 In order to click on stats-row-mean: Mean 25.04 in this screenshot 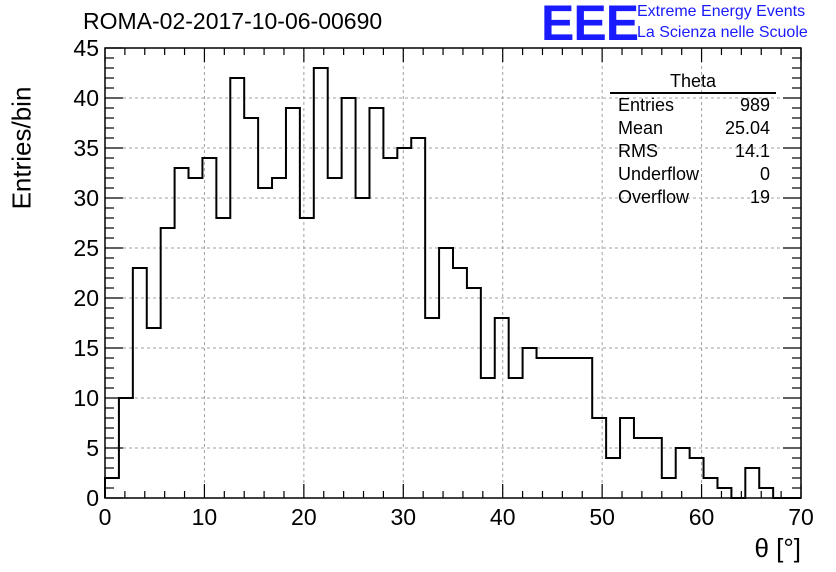, I will do `click(693, 128)`.